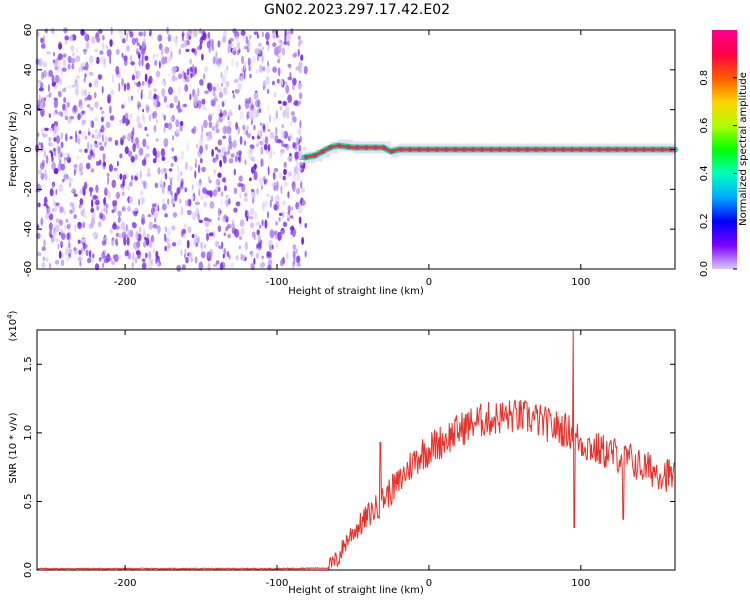 Image resolution: width=750 pixels, height=600 pixels. Describe the element at coordinates (704, 126) in the screenshot. I see `colorbar-tick-label: 0.6` at that location.